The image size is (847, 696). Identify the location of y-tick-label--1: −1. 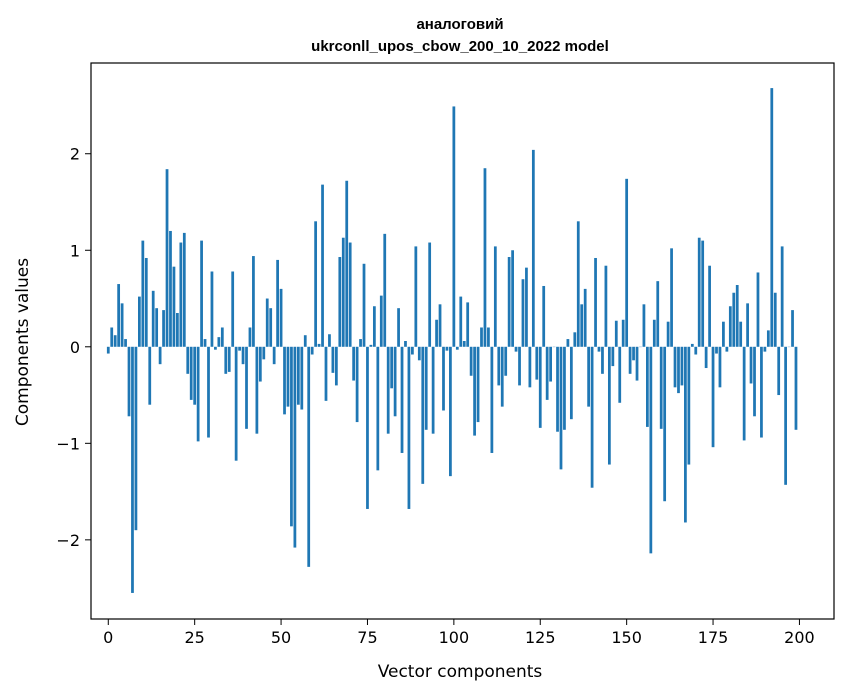
(68, 443).